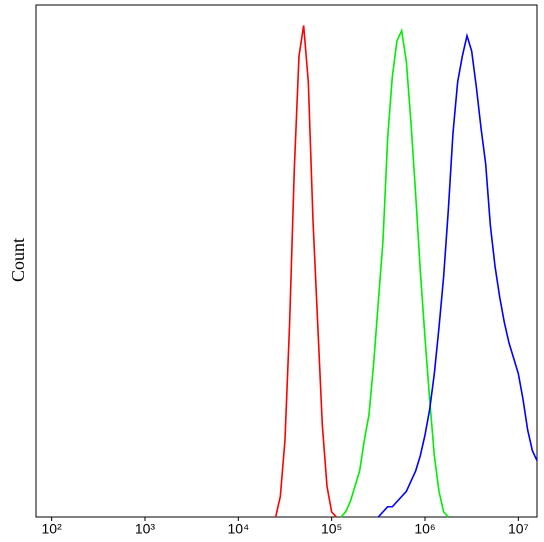  Describe the element at coordinates (424, 529) in the screenshot. I see `x-tick-label: 10⁶` at that location.